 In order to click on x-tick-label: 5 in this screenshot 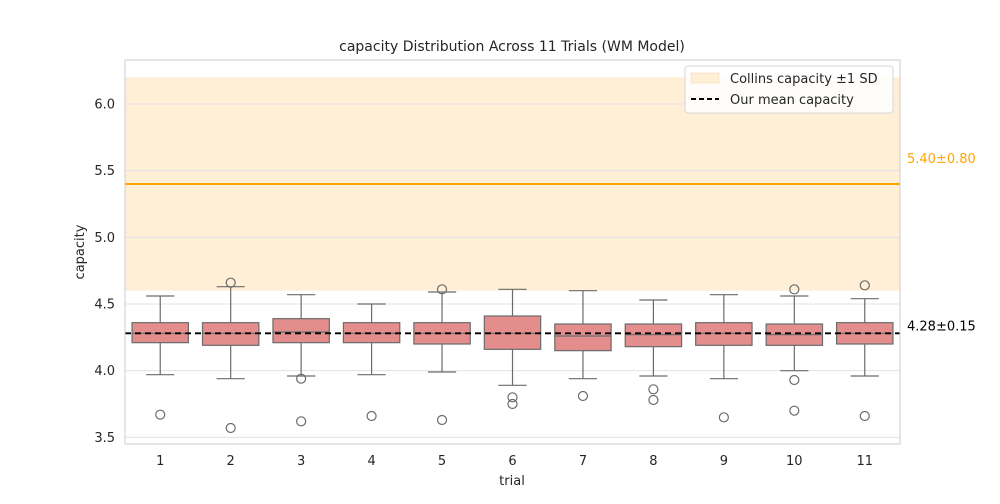, I will do `click(442, 461)`.